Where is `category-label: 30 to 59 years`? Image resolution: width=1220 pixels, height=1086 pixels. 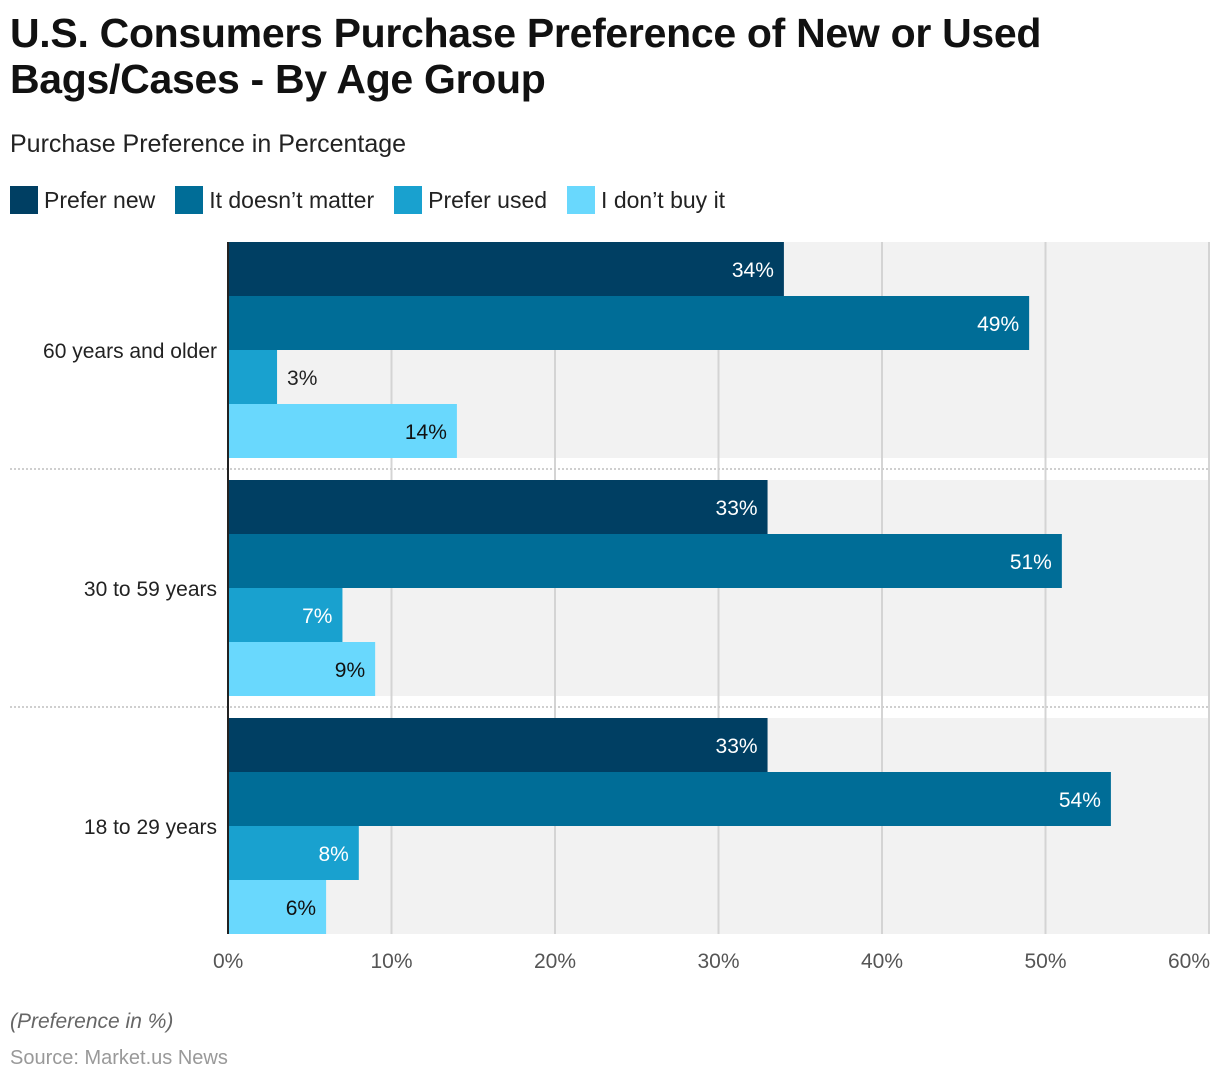
category-label: 30 to 59 years is located at coordinates (150, 589).